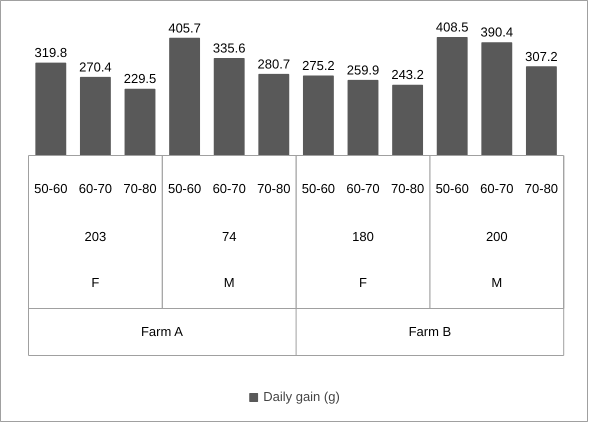 This screenshot has height=424, width=590. Describe the element at coordinates (497, 236) in the screenshot. I see `text: 200` at that location.